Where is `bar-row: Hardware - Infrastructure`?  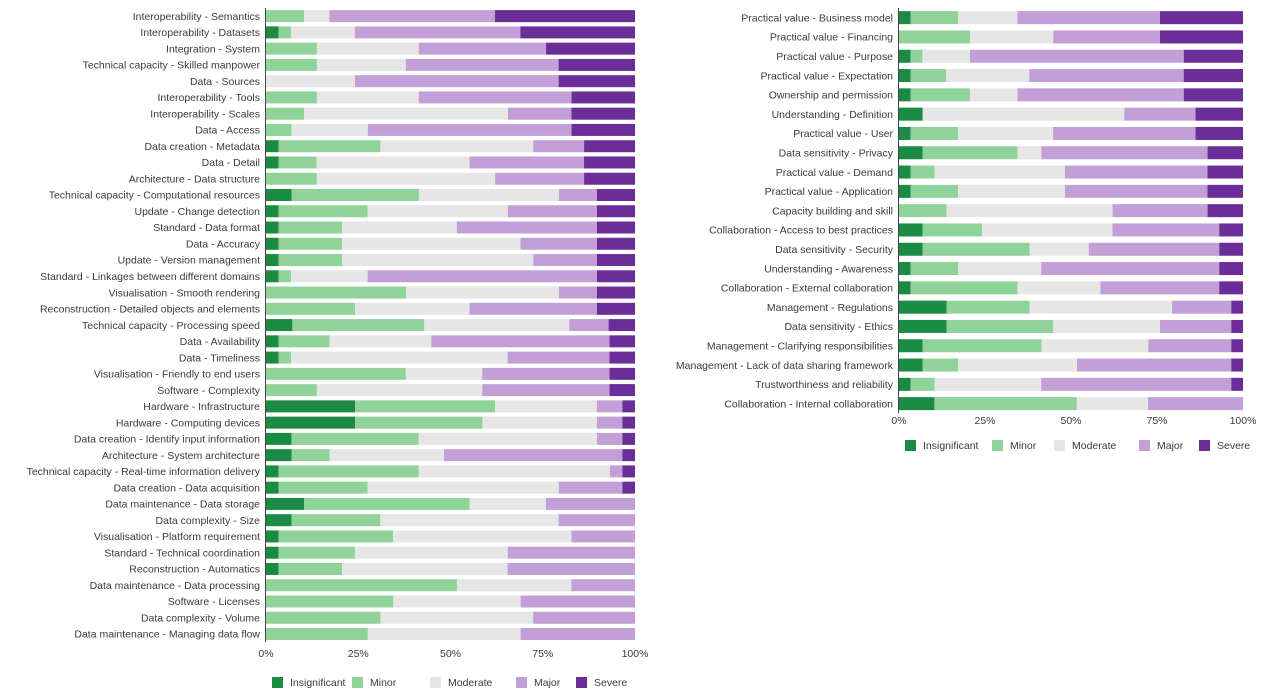 bar-row: Hardware - Infrastructure is located at coordinates (389, 406).